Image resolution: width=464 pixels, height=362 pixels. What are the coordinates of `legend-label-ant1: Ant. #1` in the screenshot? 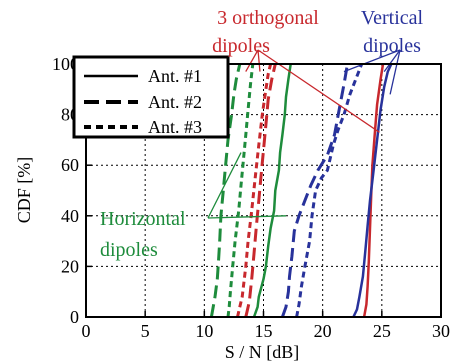 It's located at (175, 76).